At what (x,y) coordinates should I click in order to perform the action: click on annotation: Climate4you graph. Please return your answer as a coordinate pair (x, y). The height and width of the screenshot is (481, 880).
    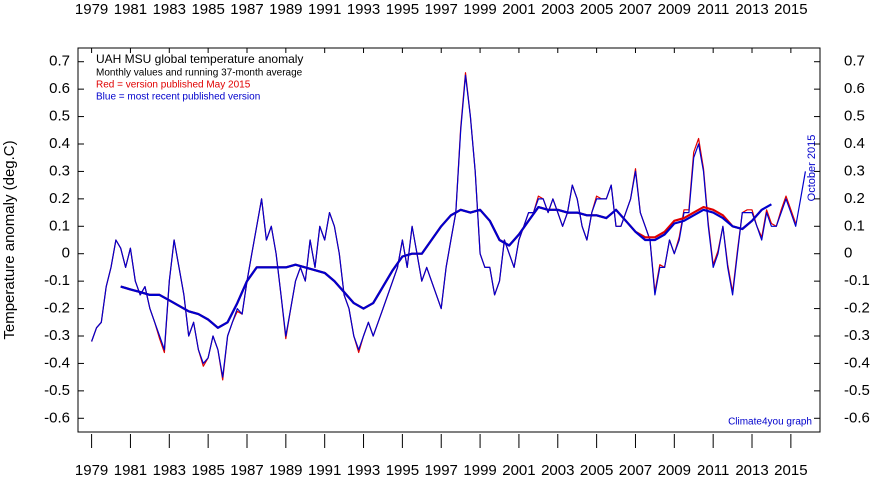
    Looking at the image, I should click on (770, 422).